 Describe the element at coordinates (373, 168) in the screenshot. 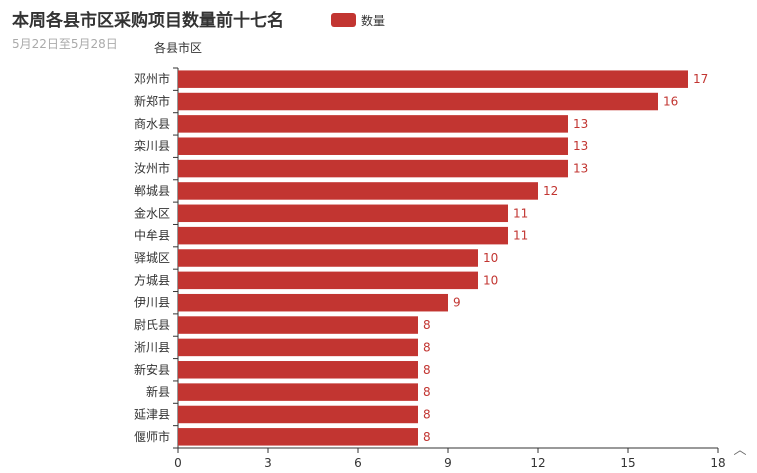

I see `bar-汝州市` at that location.